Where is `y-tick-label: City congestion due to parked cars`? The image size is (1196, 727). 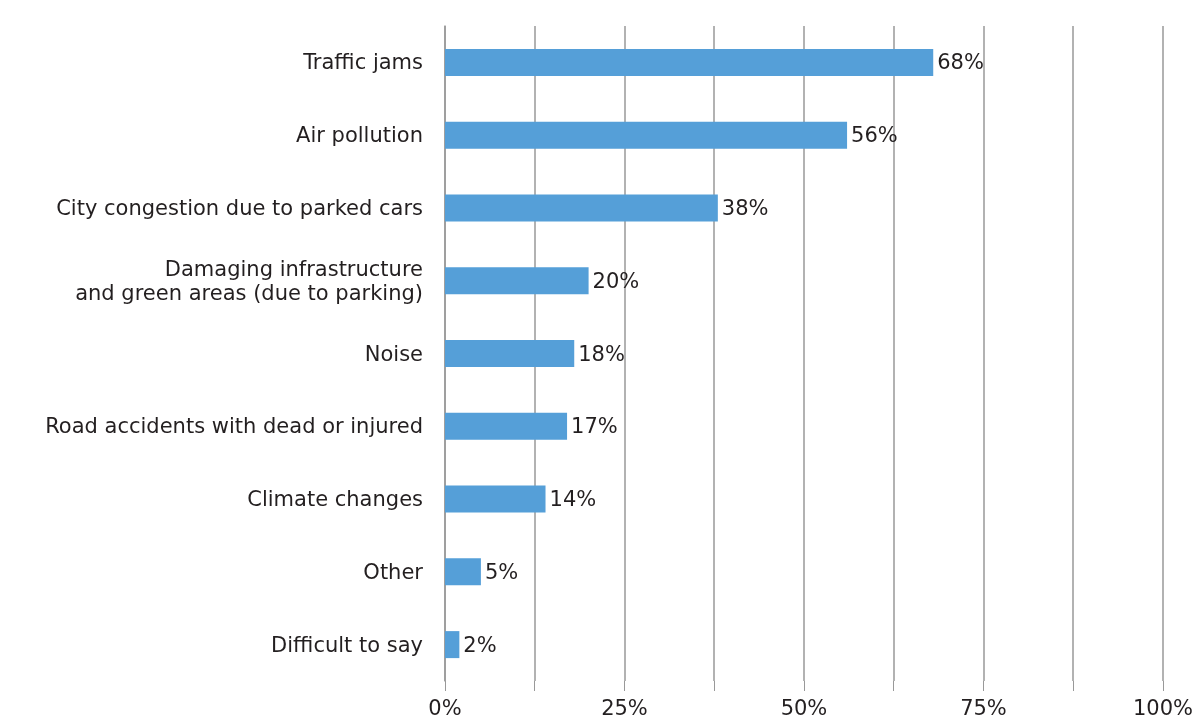
y-tick-label: City congestion due to parked cars is located at coordinates (239, 207).